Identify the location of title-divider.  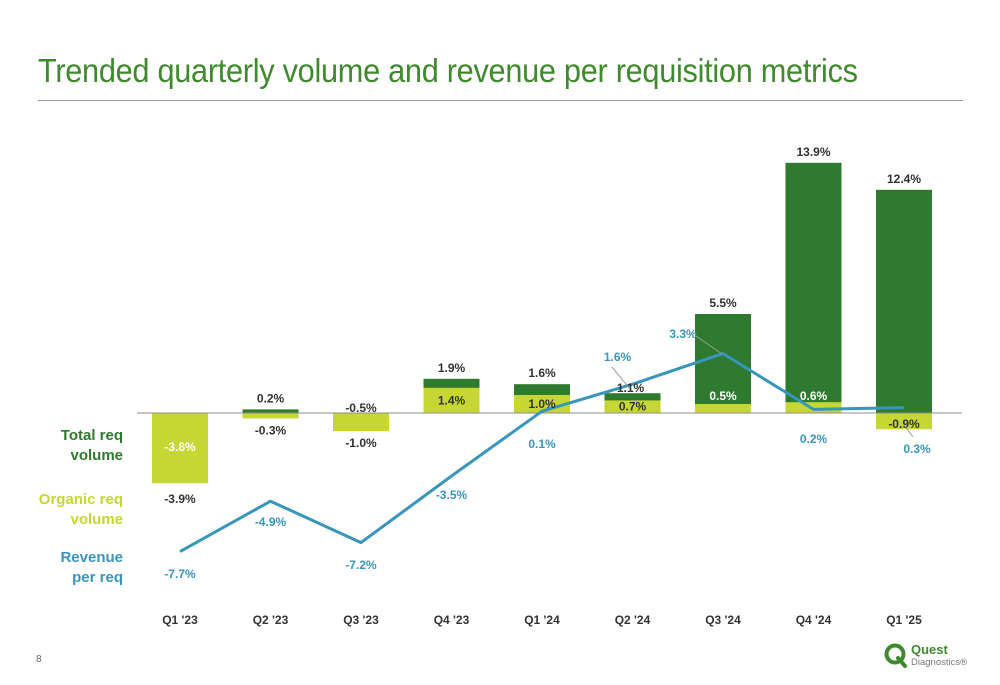
(500, 100).